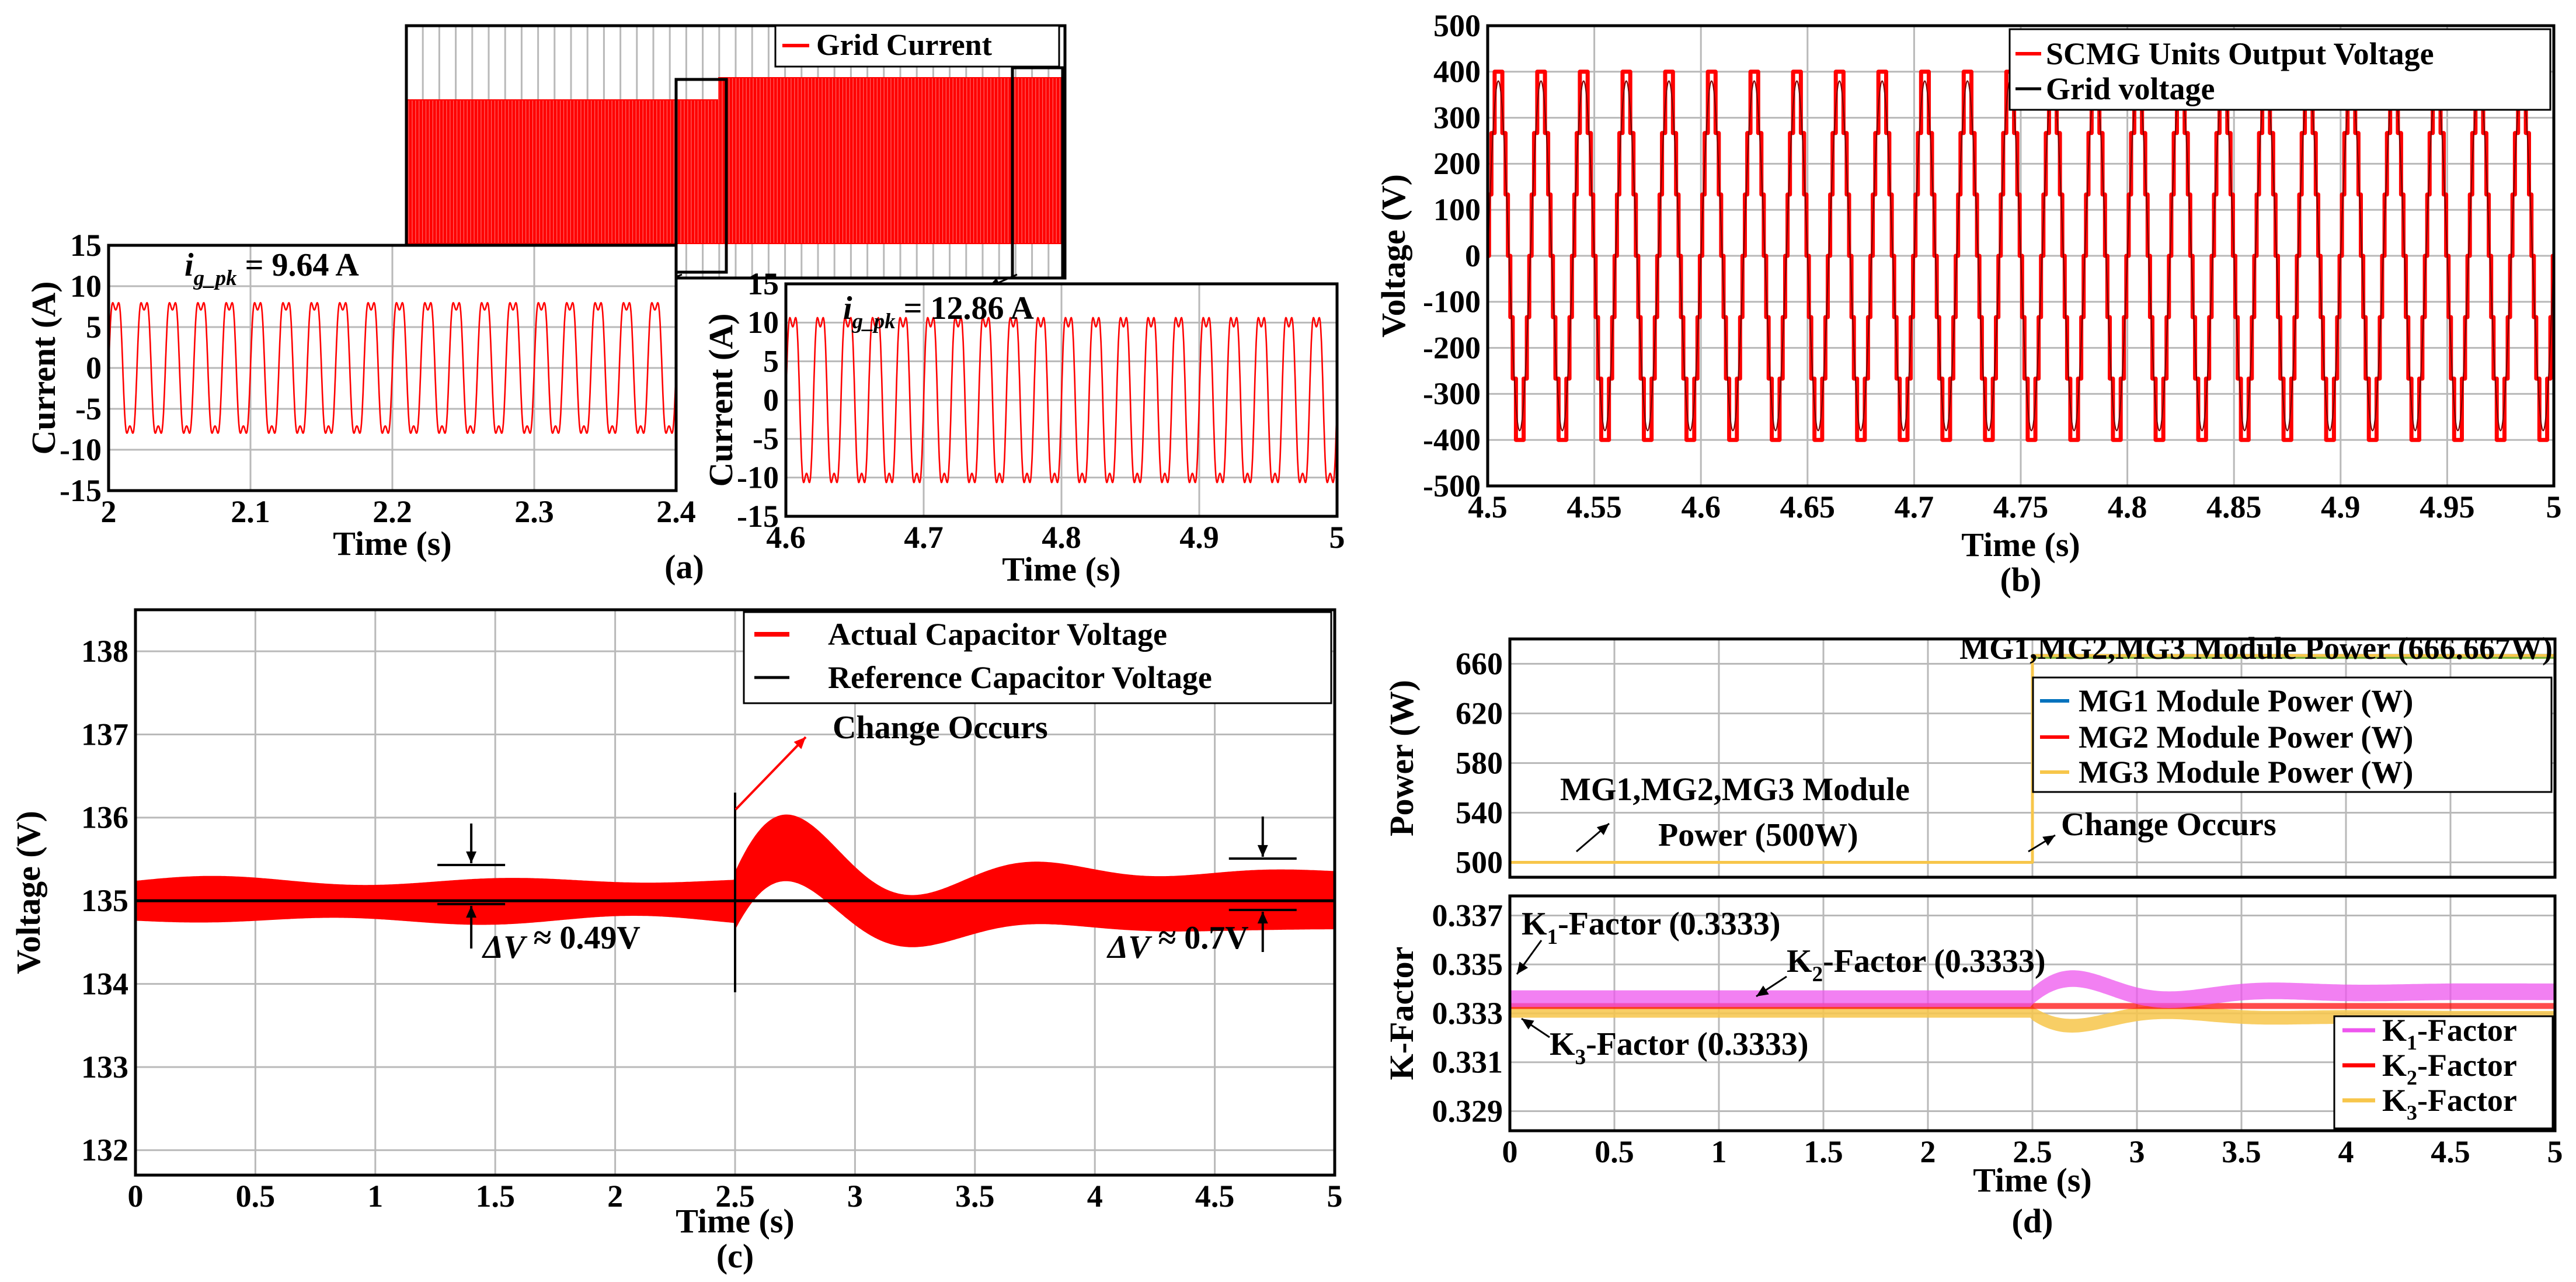 The width and height of the screenshot is (2576, 1282). What do you see at coordinates (2048, 840) in the screenshot?
I see `d-power-change-arrow-shaftfix-head` at bounding box center [2048, 840].